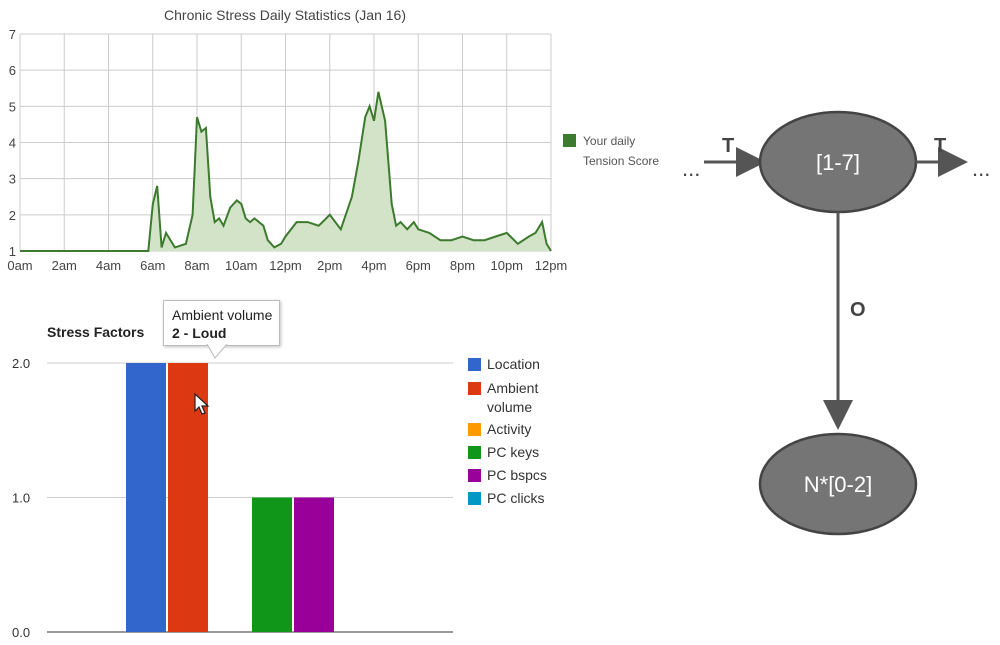 The image size is (1000, 645). What do you see at coordinates (64, 265) in the screenshot?
I see `top-x-tick-label: 2am` at bounding box center [64, 265].